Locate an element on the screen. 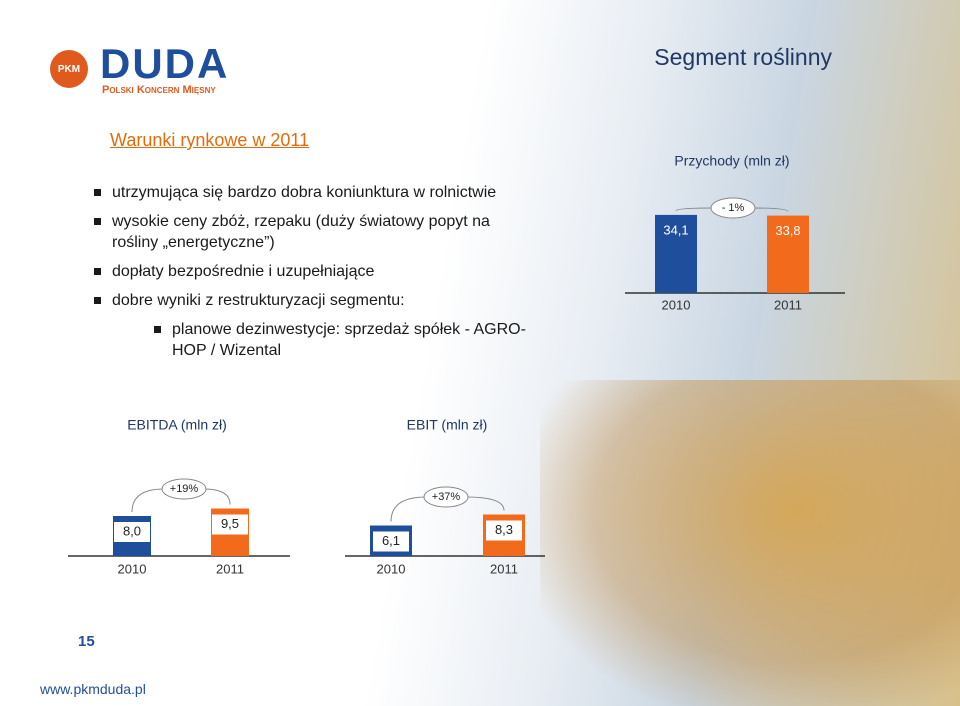 This screenshot has width=960, height=706. change-label: +37% is located at coordinates (446, 497).